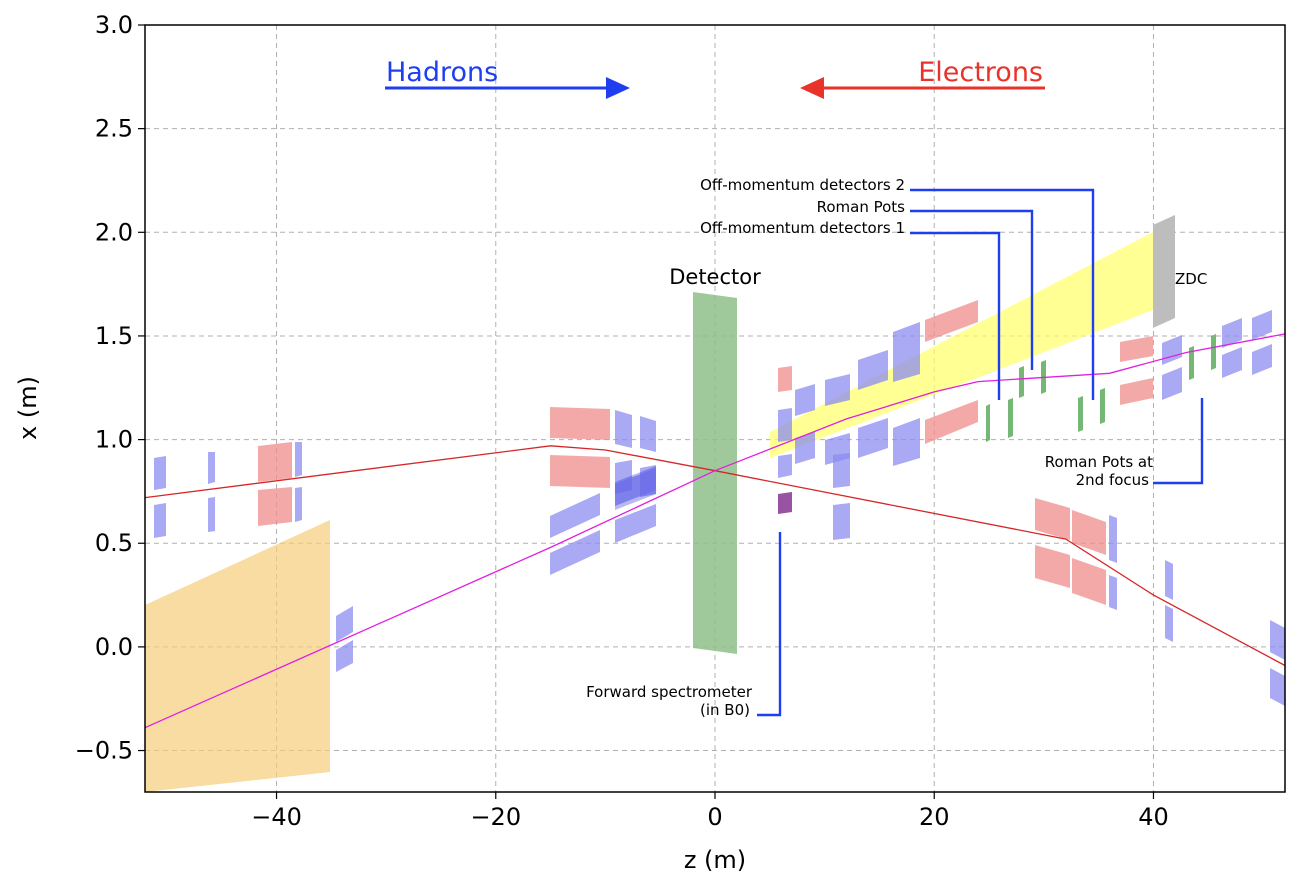 The image size is (1302, 881). Describe the element at coordinates (715, 473) in the screenshot. I see `central-detector` at that location.